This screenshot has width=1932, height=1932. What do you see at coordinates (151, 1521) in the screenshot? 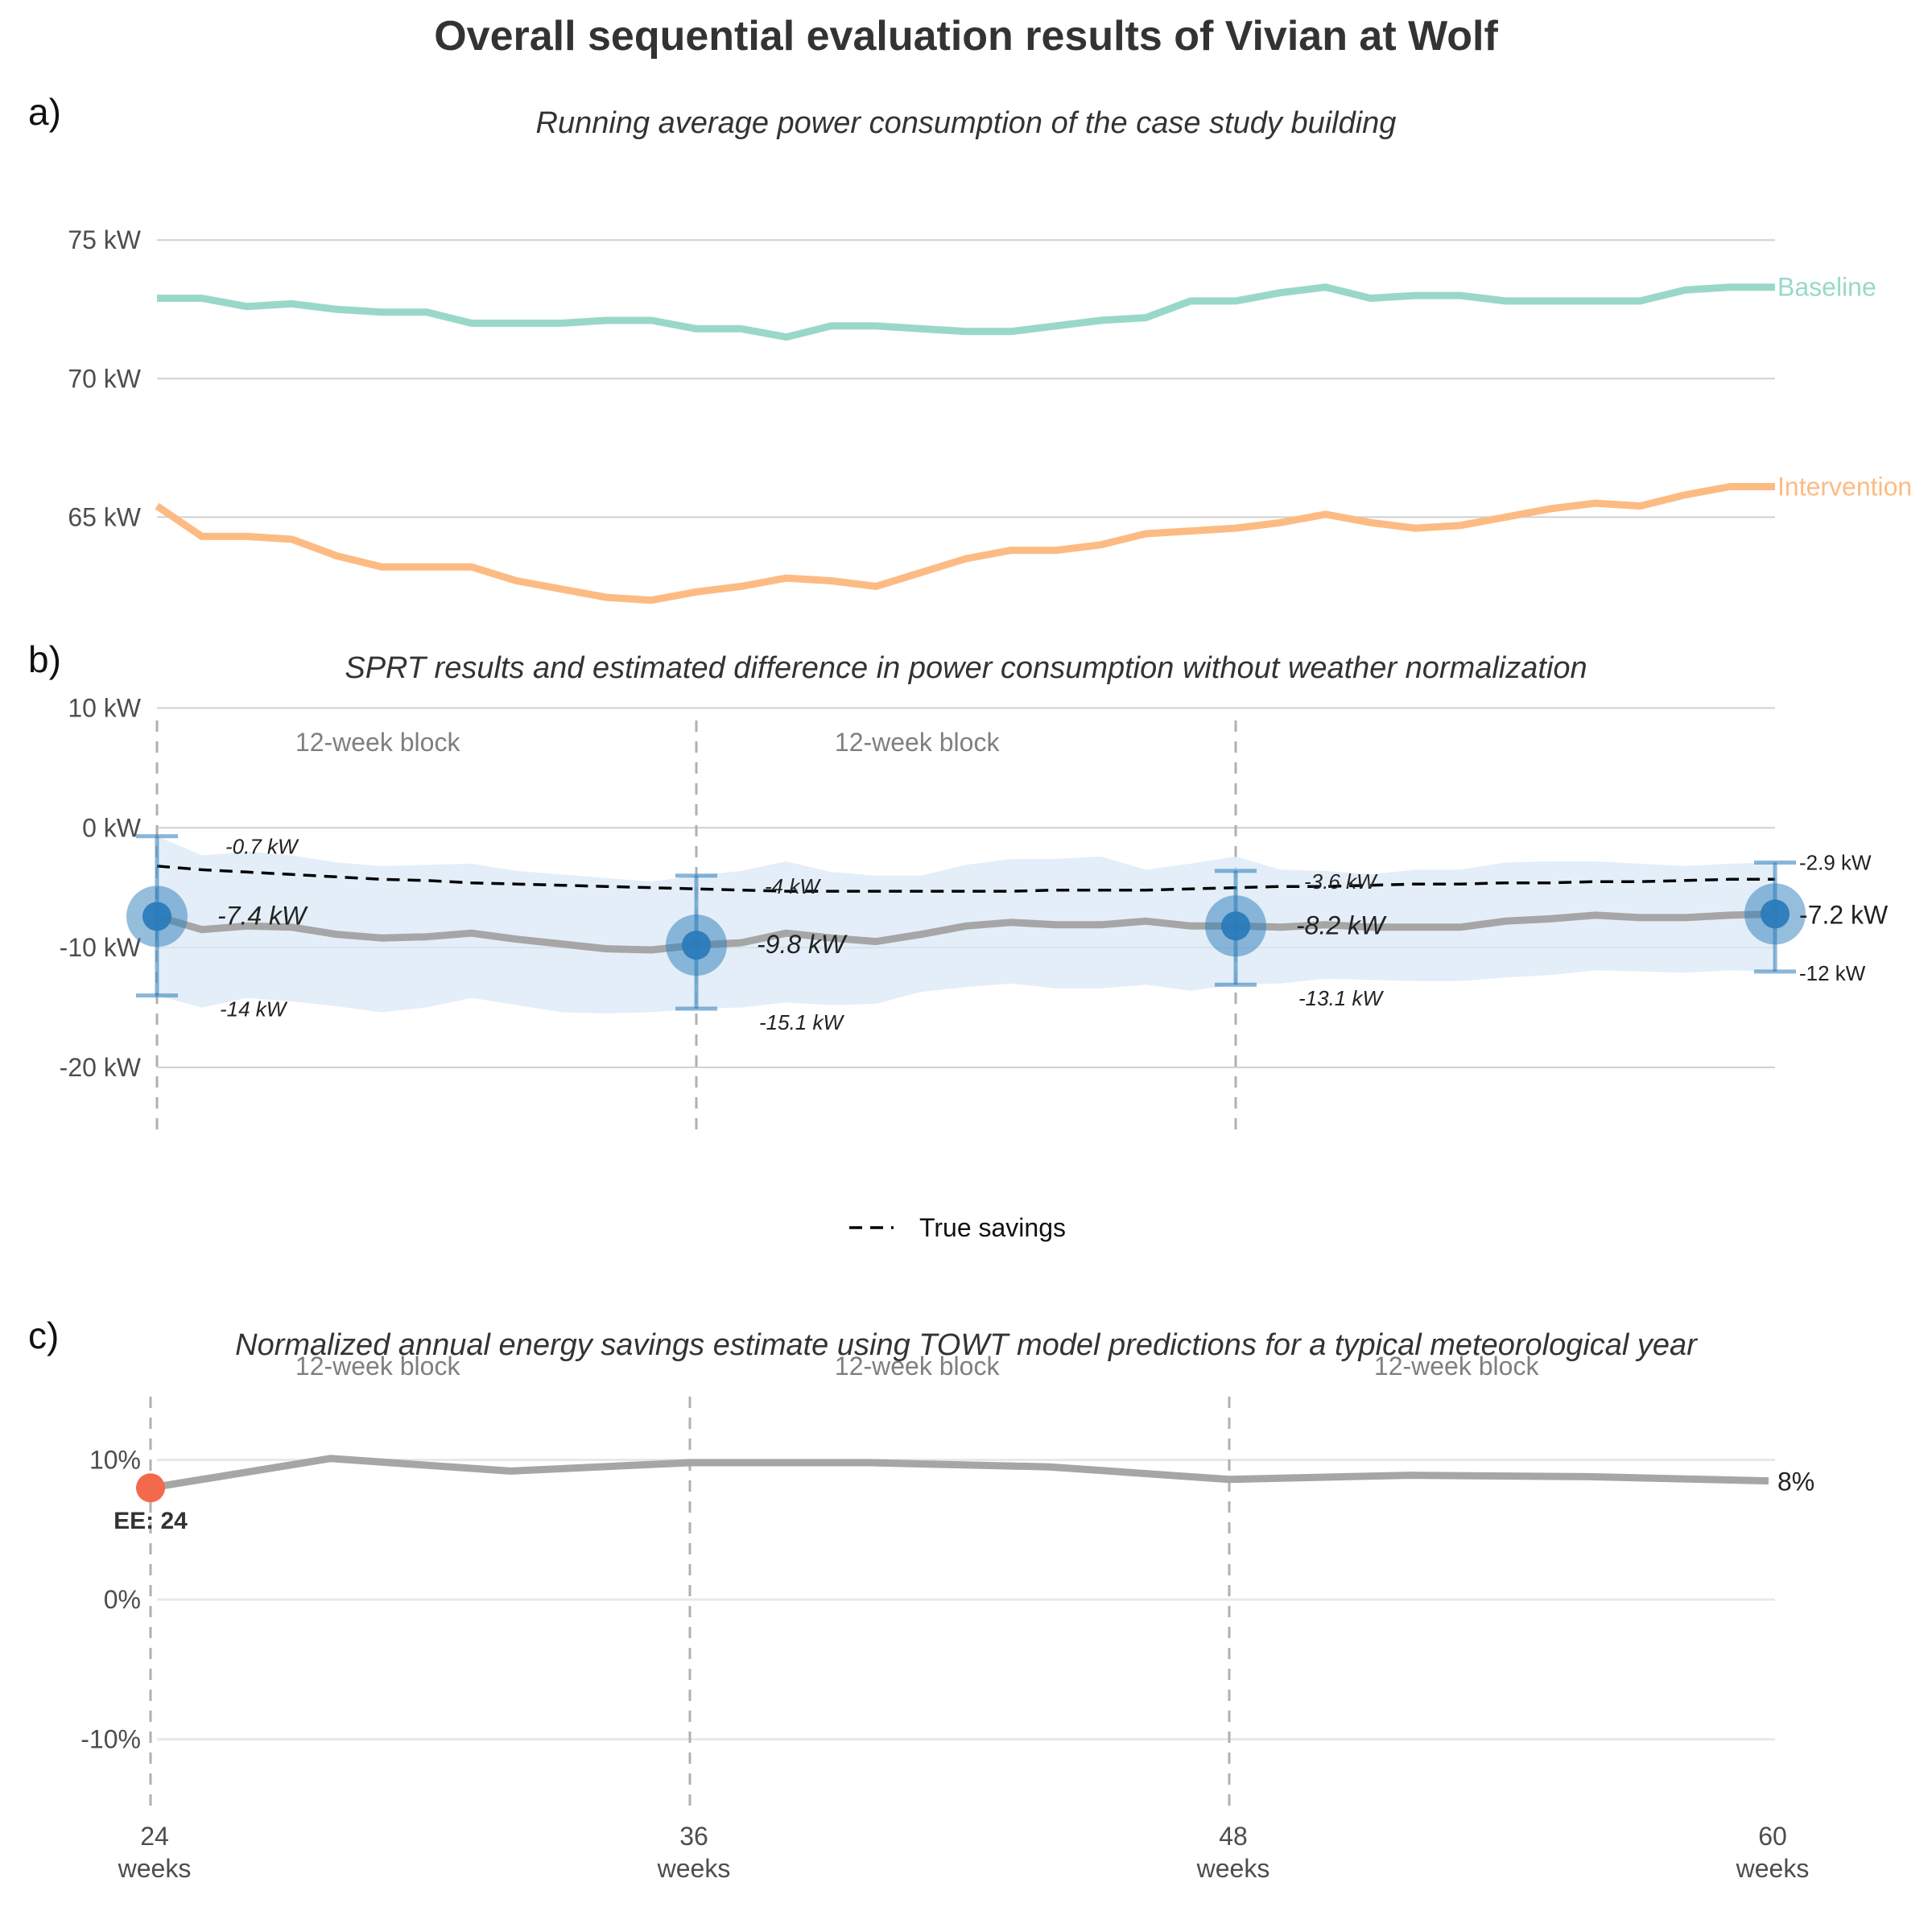
I see `early-exit-label: EE: 24` at bounding box center [151, 1521].